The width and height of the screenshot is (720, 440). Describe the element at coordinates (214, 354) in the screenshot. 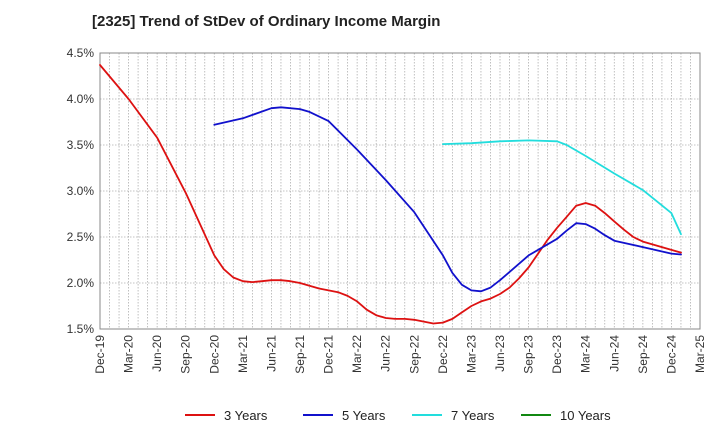

I see `x-tick-label: Dec-20` at that location.